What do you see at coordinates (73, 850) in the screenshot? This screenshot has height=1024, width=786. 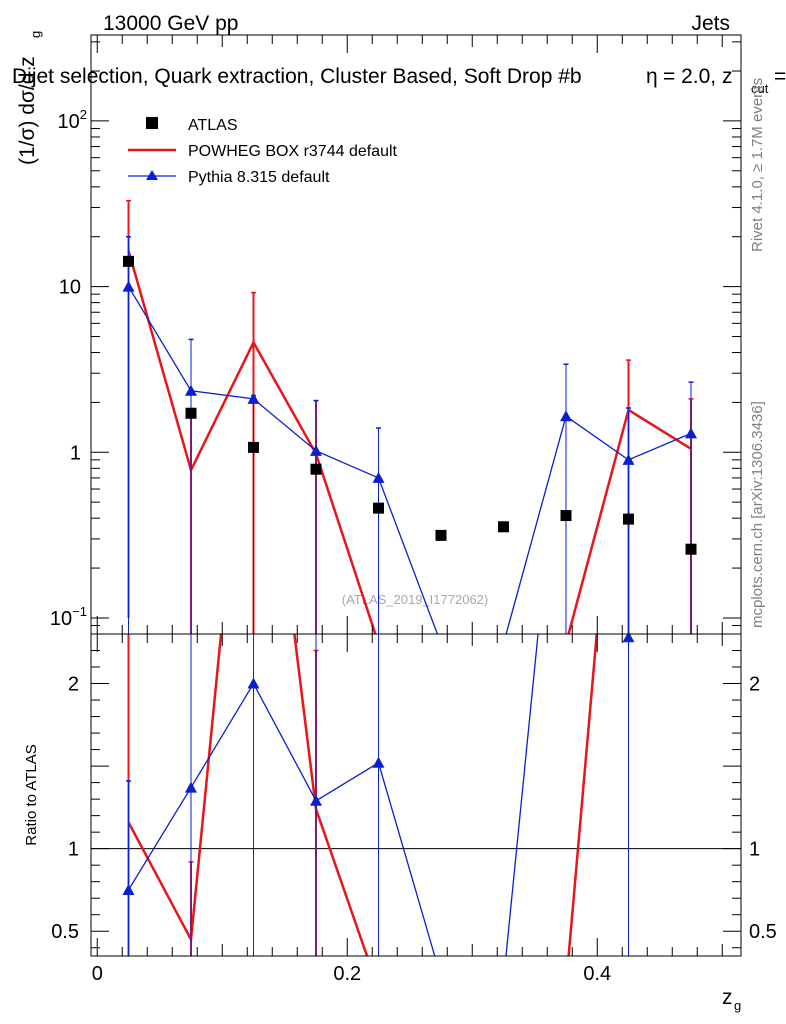 I see `ratio-y-tick-label-left: 1` at bounding box center [73, 850].